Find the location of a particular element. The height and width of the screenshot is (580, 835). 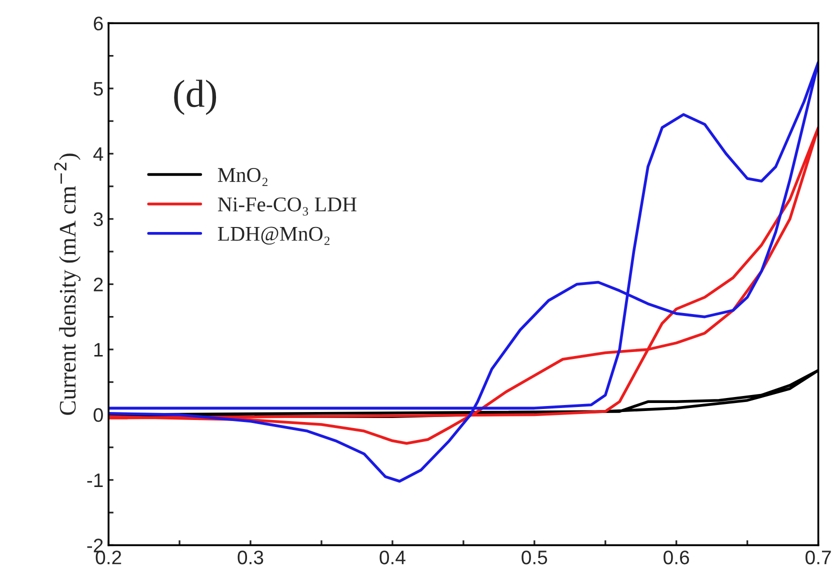

y-tick-label: 1 is located at coordinates (98, 349).